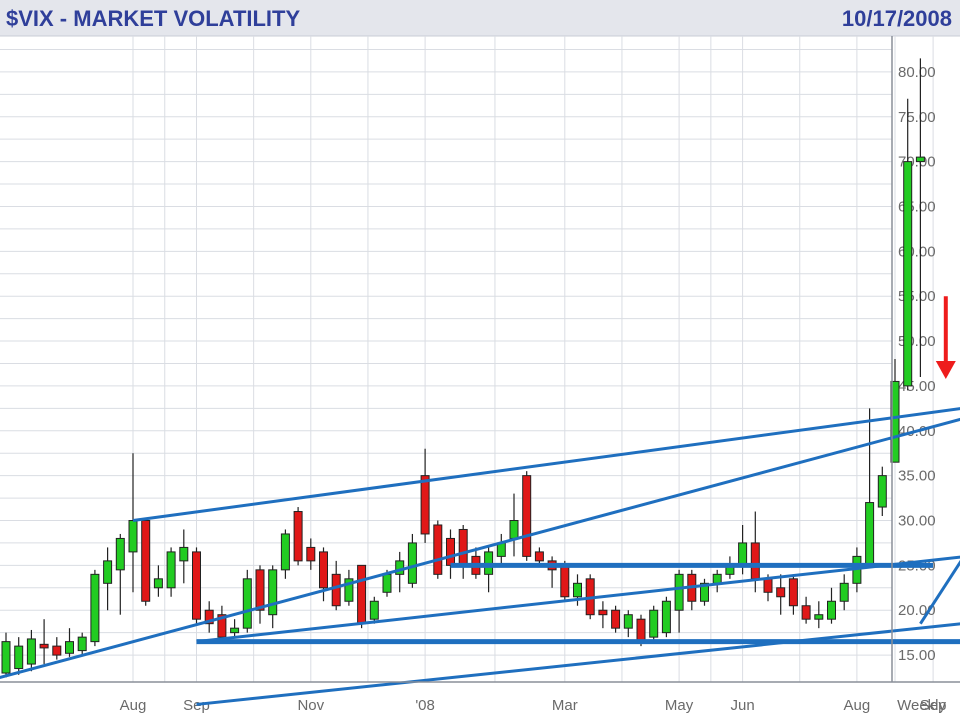 This screenshot has width=960, height=720. Describe the element at coordinates (945, 369) in the screenshot. I see `arrow-head` at that location.